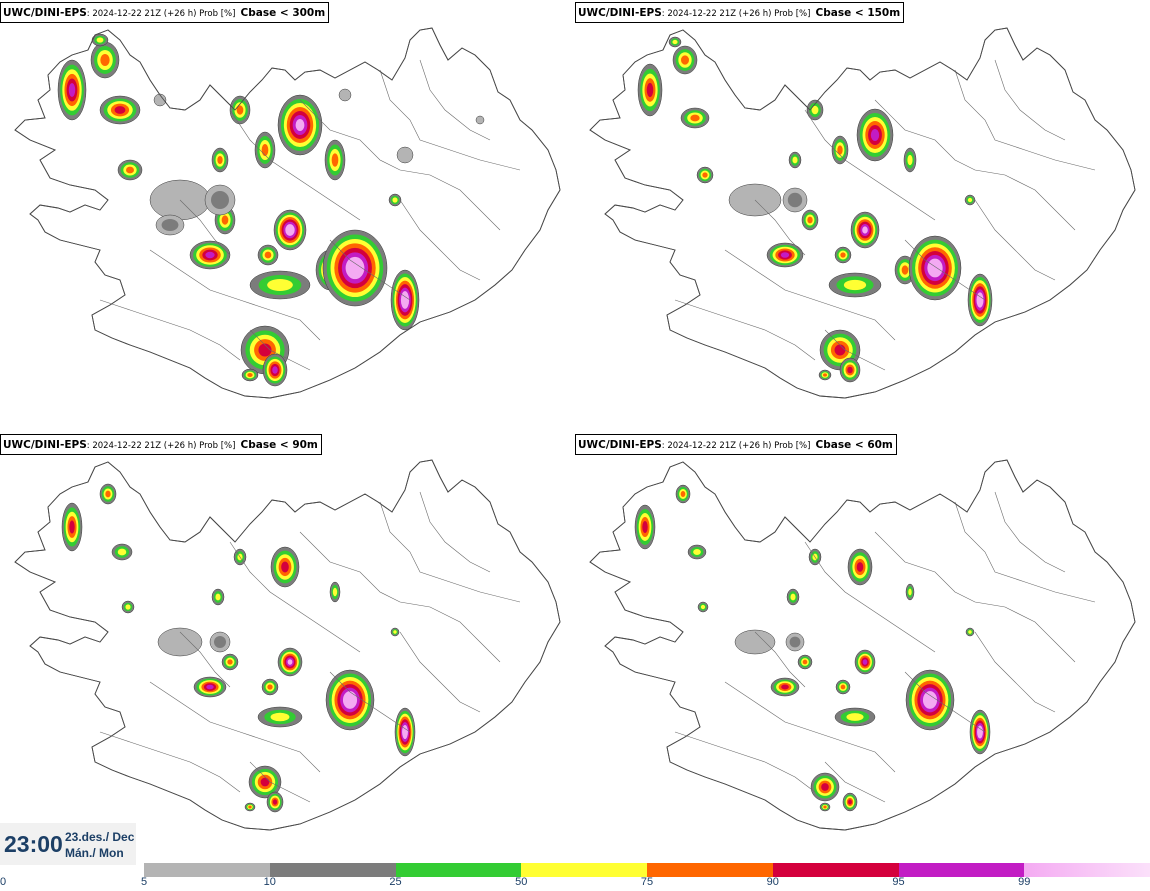  I want to click on probability-colorbar, so click(647, 870).